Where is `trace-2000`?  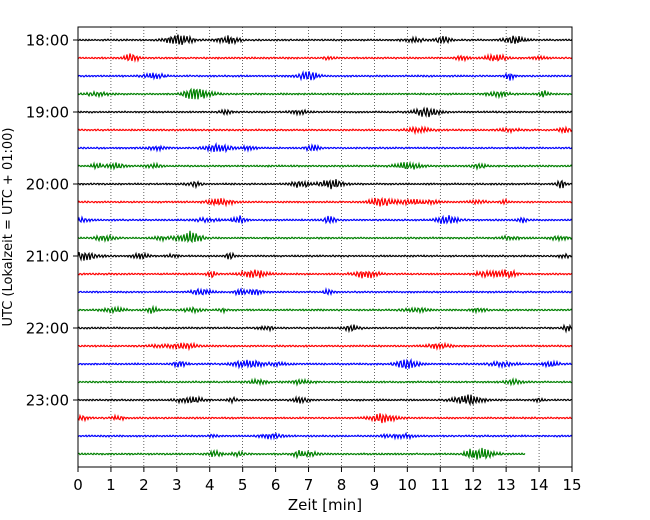
trace-2000 is located at coordinates (325, 184).